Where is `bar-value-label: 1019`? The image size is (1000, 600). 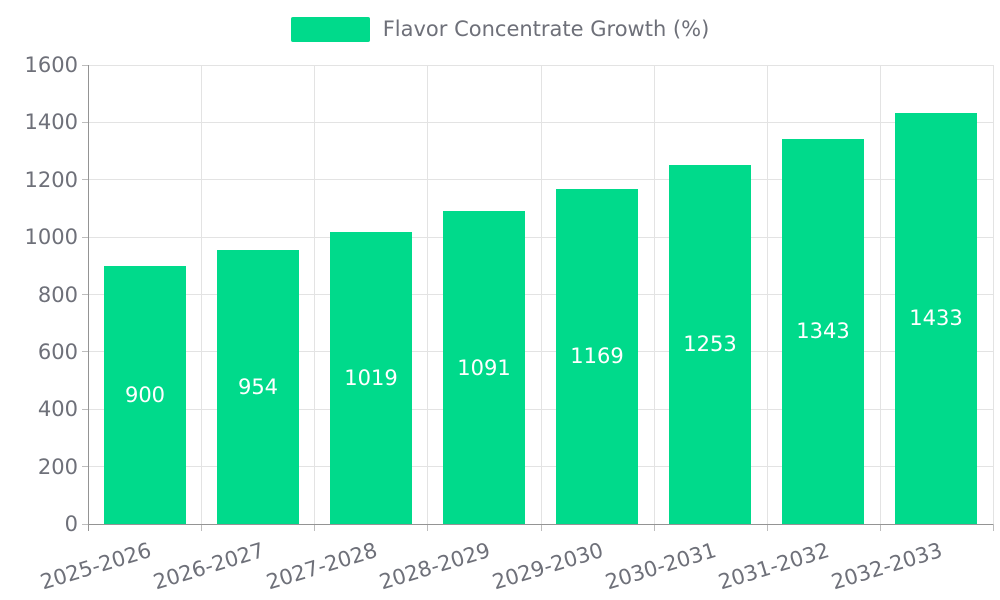
bar-value-label: 1019 is located at coordinates (371, 377).